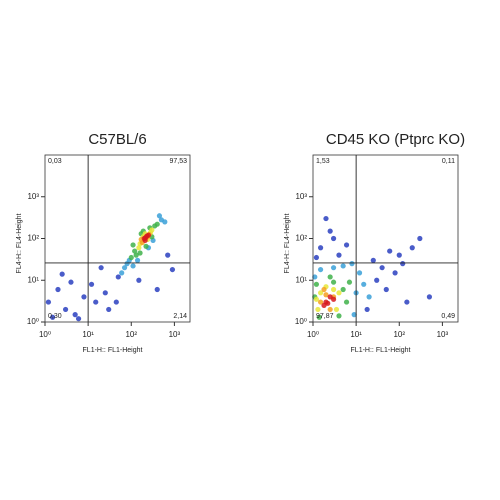 The width and height of the screenshot is (500, 500). What do you see at coordinates (117, 238) in the screenshot?
I see `plot-frame` at bounding box center [117, 238].